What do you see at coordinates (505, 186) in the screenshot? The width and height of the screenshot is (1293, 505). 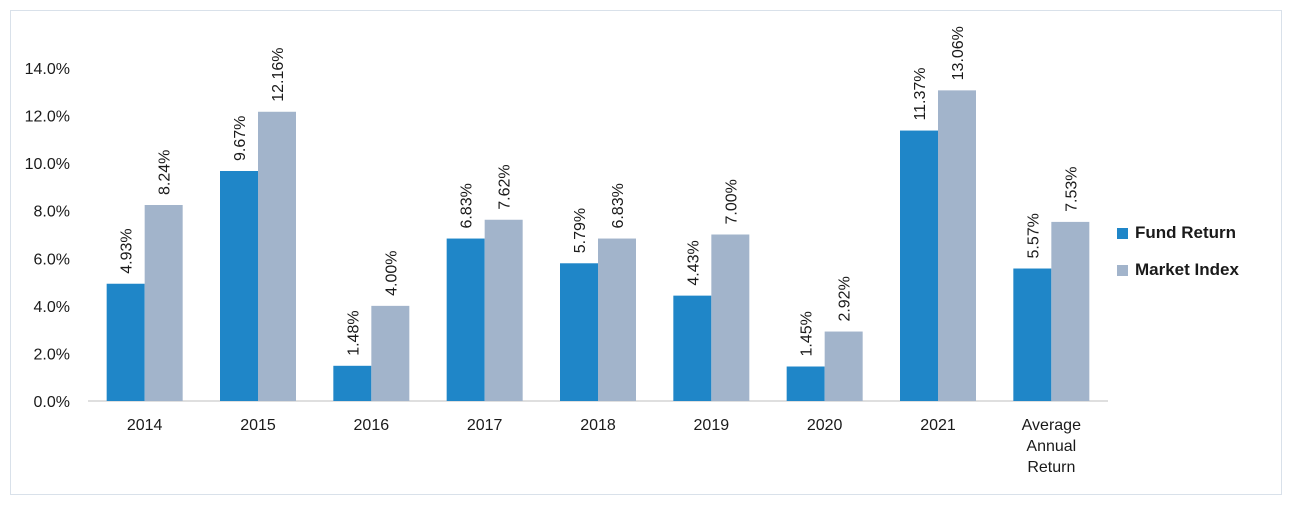 I see `market-index-data-label: 7.62%` at bounding box center [505, 186].